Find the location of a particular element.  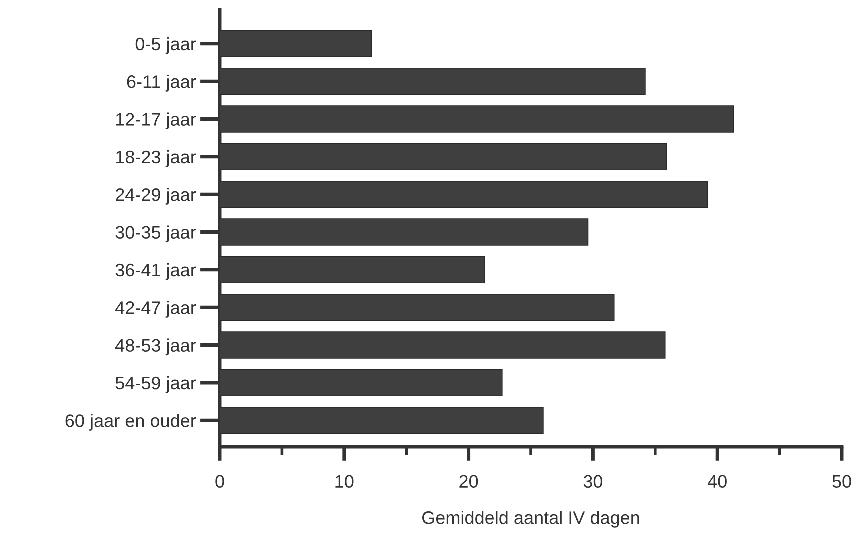

x-tick-label: 0 is located at coordinates (220, 481).